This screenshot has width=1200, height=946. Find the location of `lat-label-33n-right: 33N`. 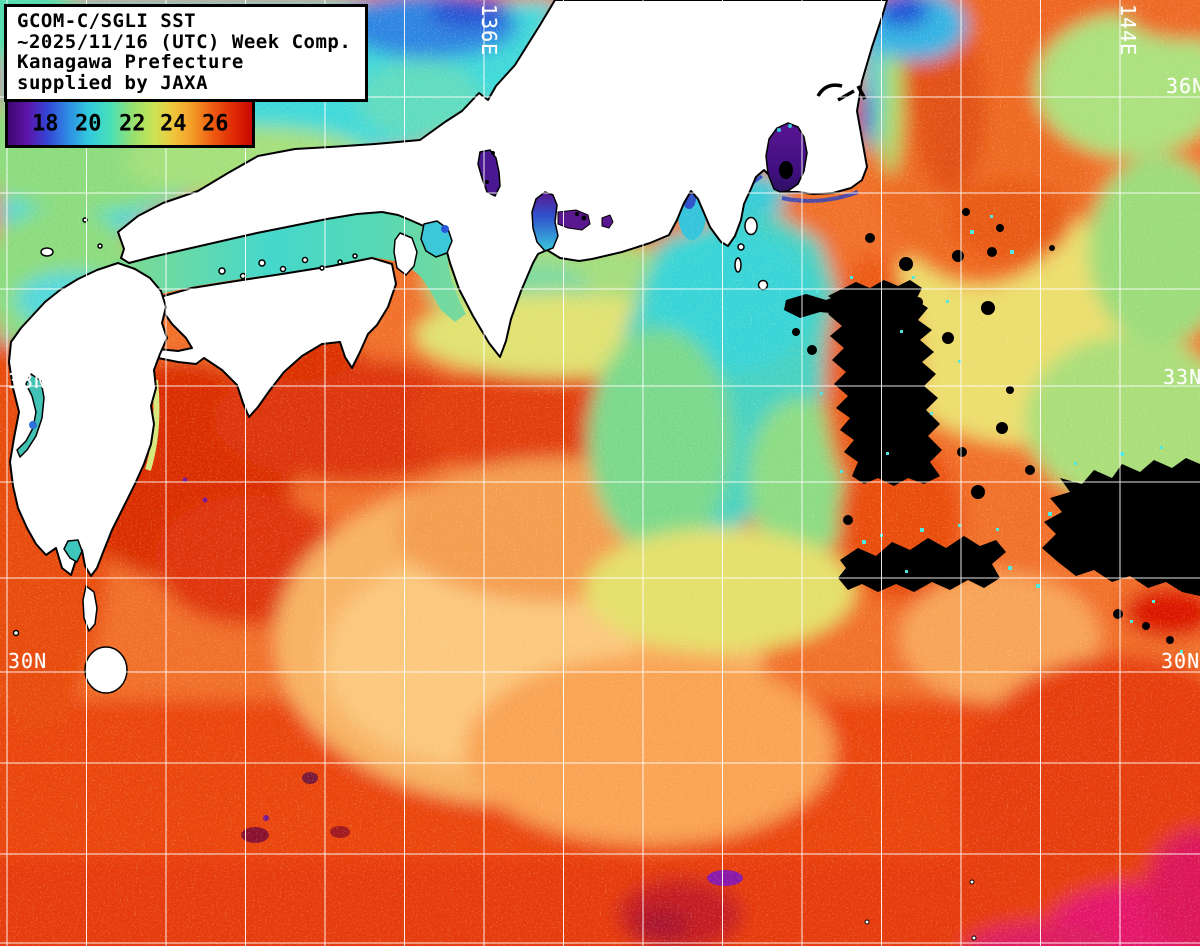

lat-label-33n-right: 33N is located at coordinates (1181, 377).